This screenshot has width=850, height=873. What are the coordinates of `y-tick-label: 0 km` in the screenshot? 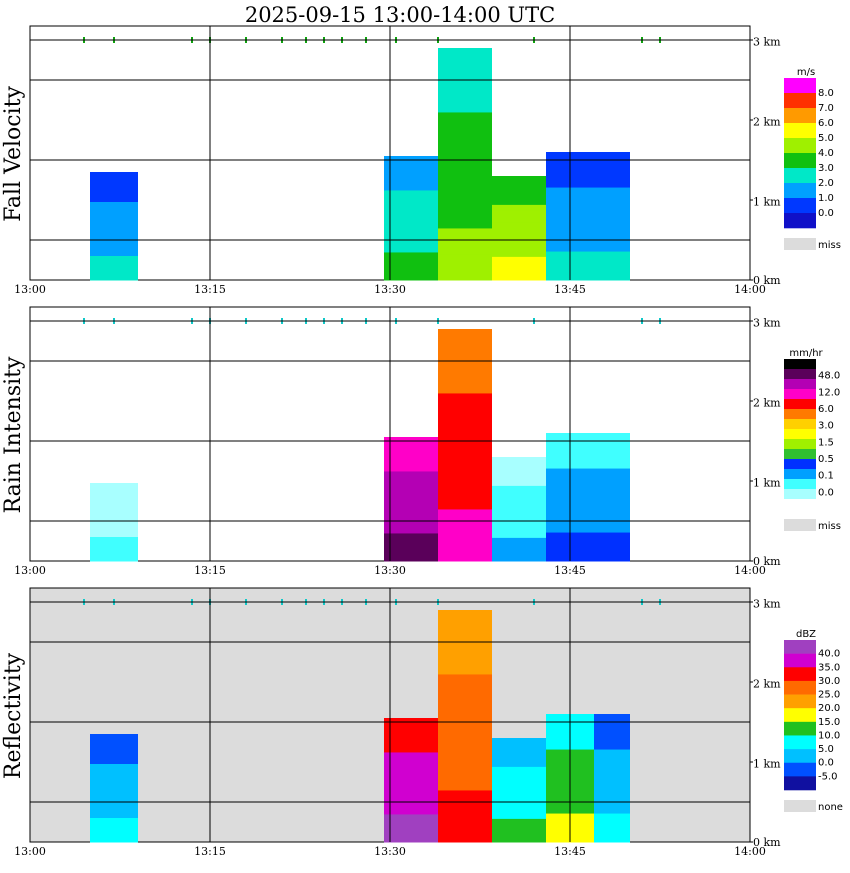 It's located at (767, 842).